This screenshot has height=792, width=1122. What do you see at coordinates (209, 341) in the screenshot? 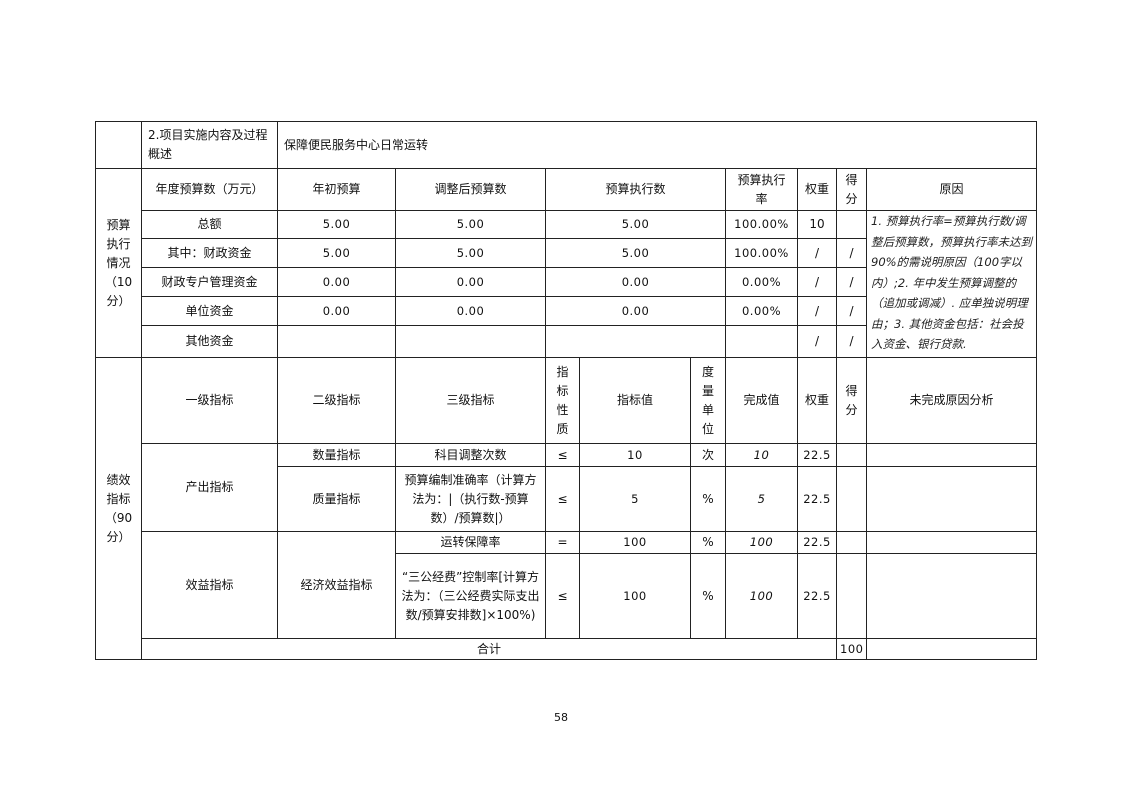
I see `row-name: 其他资金` at bounding box center [209, 341].